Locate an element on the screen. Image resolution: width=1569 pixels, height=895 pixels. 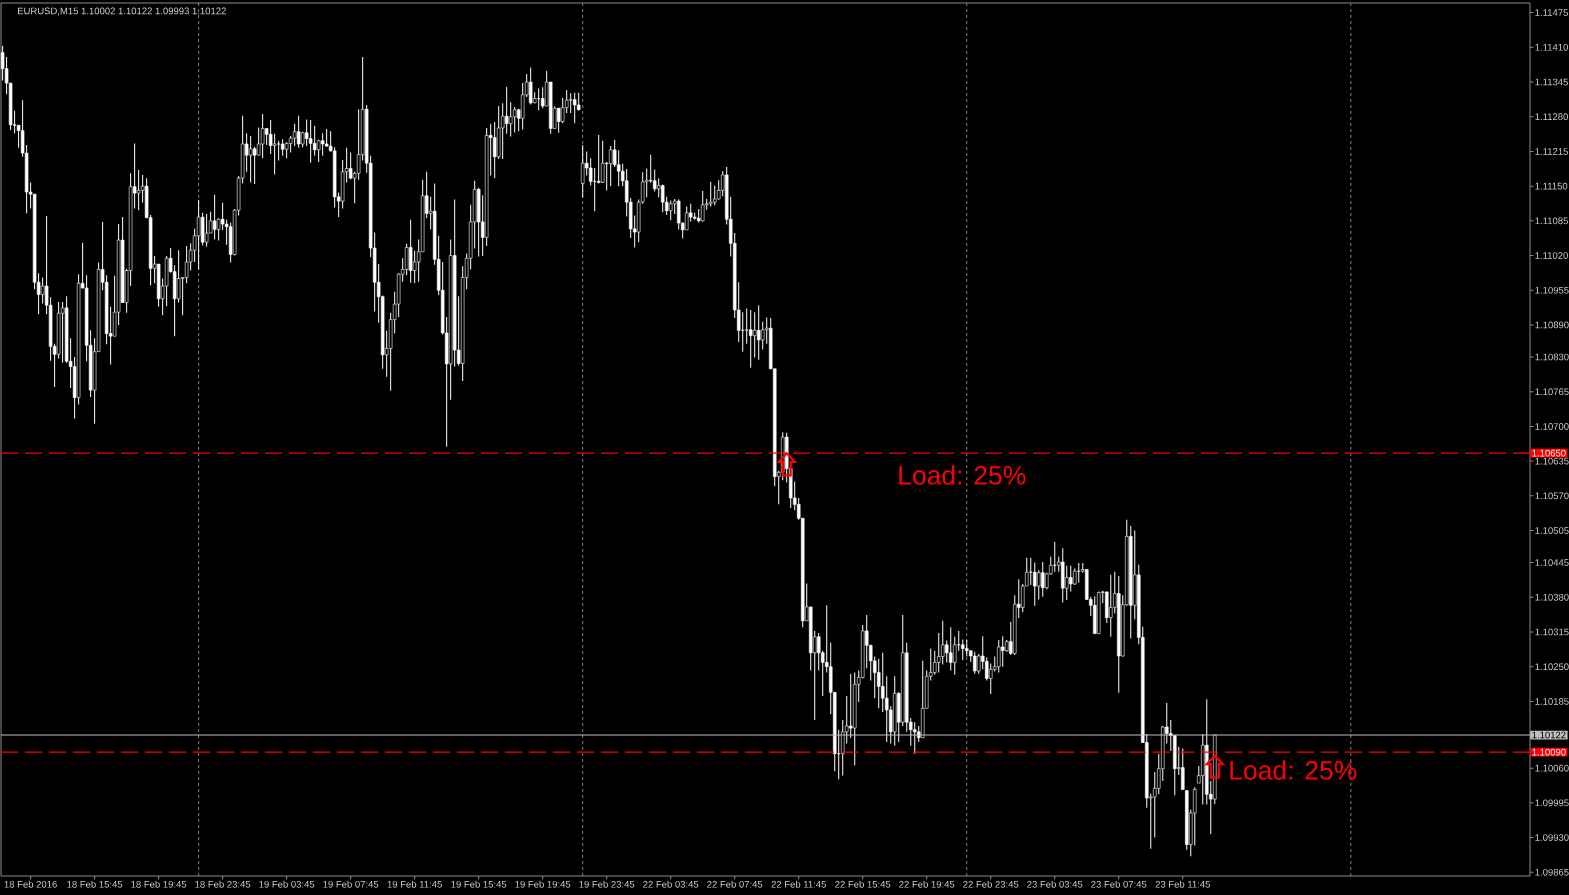
y-tick-label: 1.09865 is located at coordinates (1552, 872).